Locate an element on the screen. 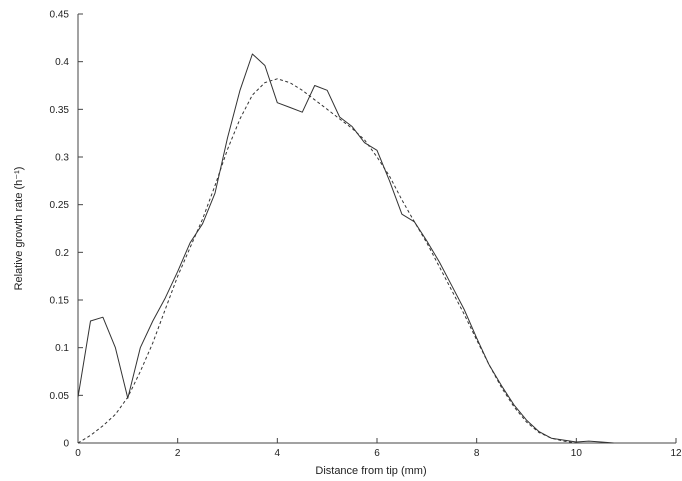 This screenshot has height=481, width=682. x-ticks: 0 2 4 6 8 10 12 is located at coordinates (378, 448).